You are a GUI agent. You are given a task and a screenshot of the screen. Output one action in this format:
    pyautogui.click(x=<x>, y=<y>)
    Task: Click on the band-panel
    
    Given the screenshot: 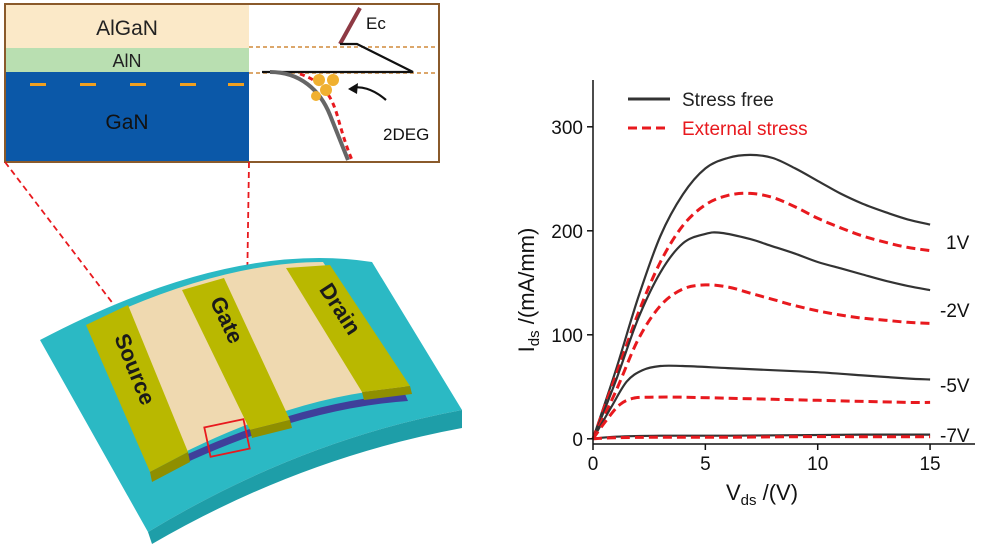 What is the action you would take?
    pyautogui.click(x=344, y=83)
    